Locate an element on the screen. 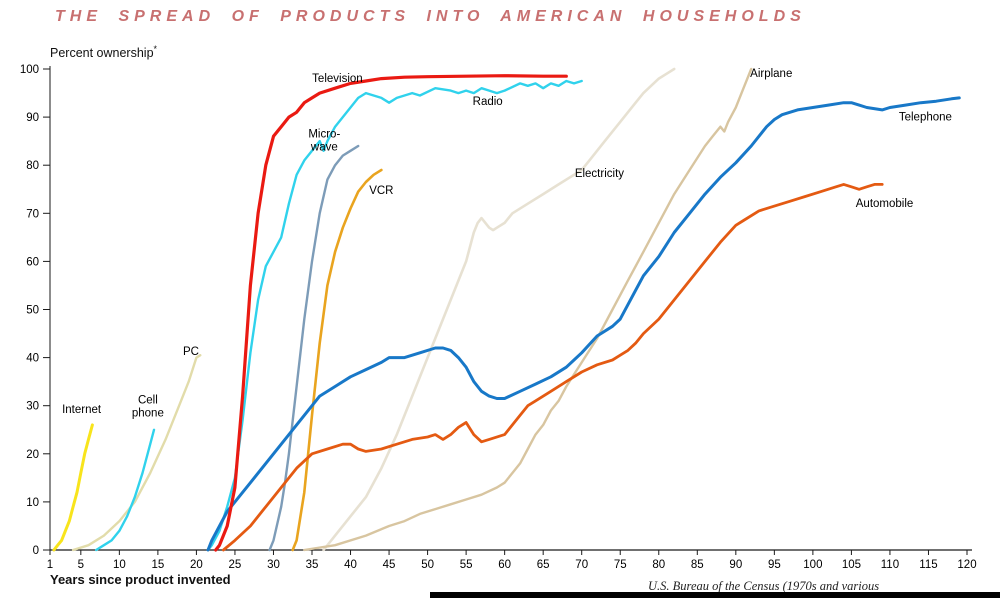 The width and height of the screenshot is (1000, 598). series-label-microwave: Micro-wave is located at coordinates (324, 140).